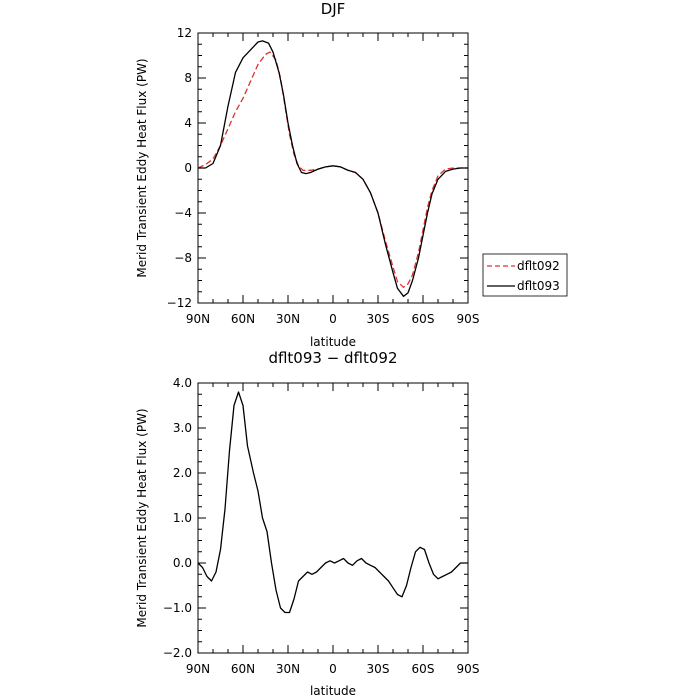  What do you see at coordinates (183, 258) in the screenshot?
I see `y-tick-label: −8` at bounding box center [183, 258].